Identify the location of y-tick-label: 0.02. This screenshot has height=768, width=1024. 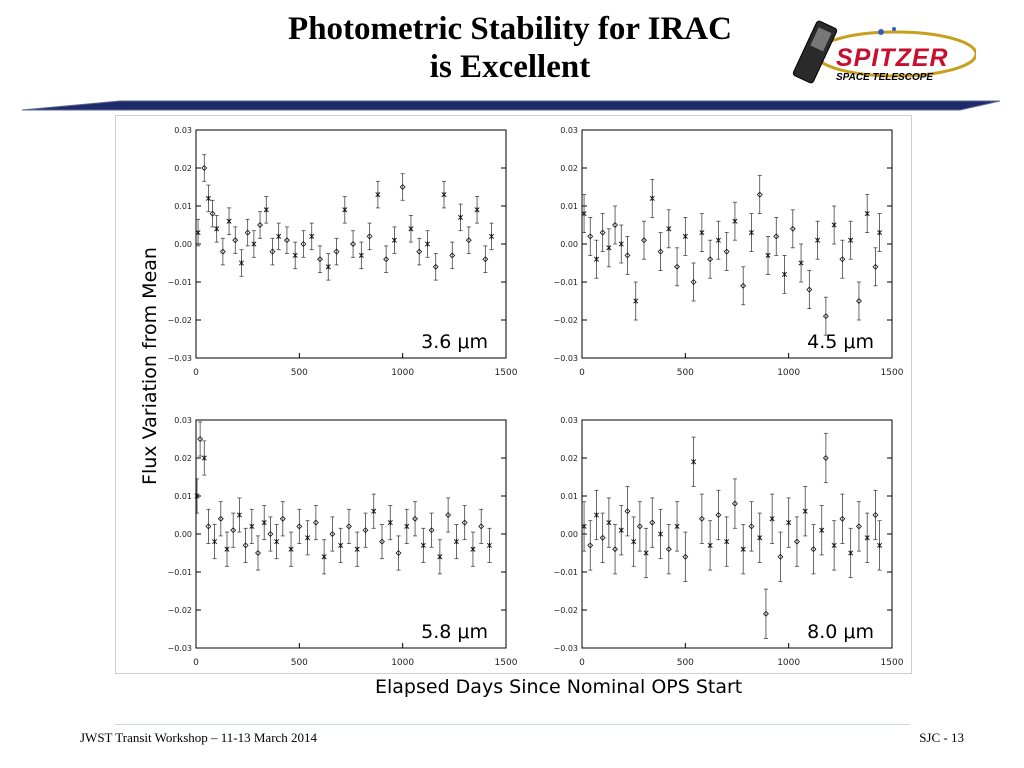
(569, 458).